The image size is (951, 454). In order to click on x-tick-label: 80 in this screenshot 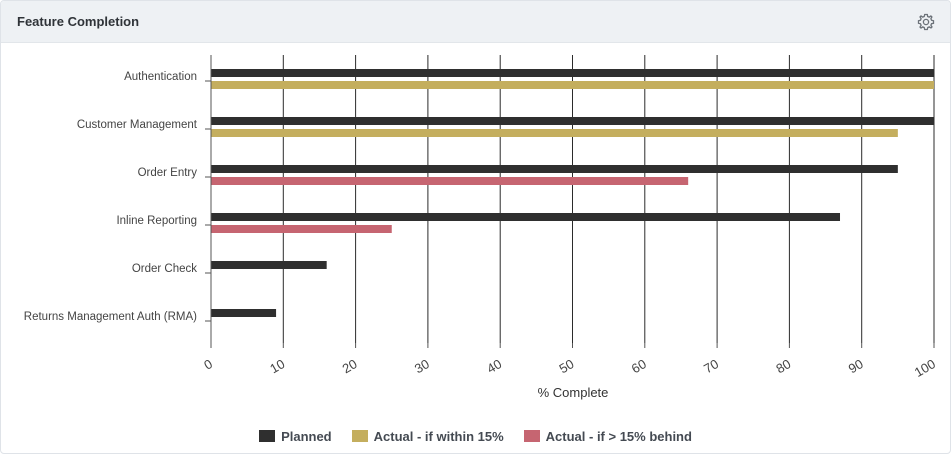, I will do `click(783, 366)`.